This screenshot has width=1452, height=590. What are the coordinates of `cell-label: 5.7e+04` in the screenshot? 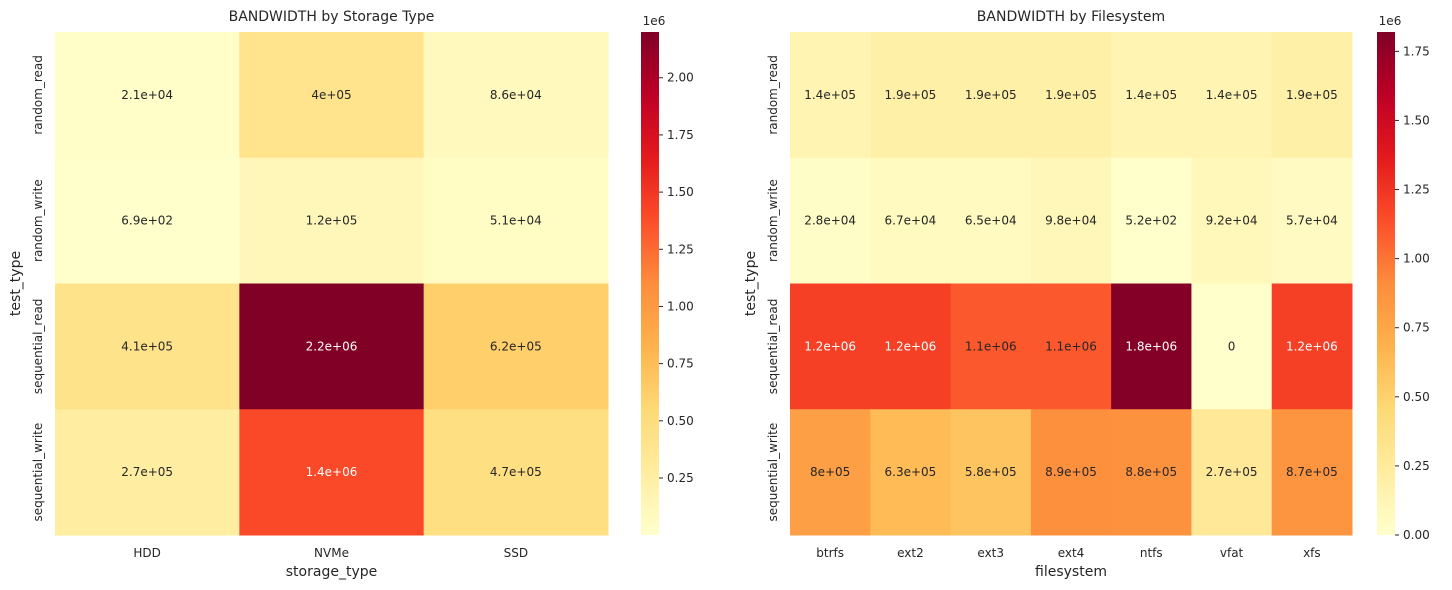 It's located at (1312, 221).